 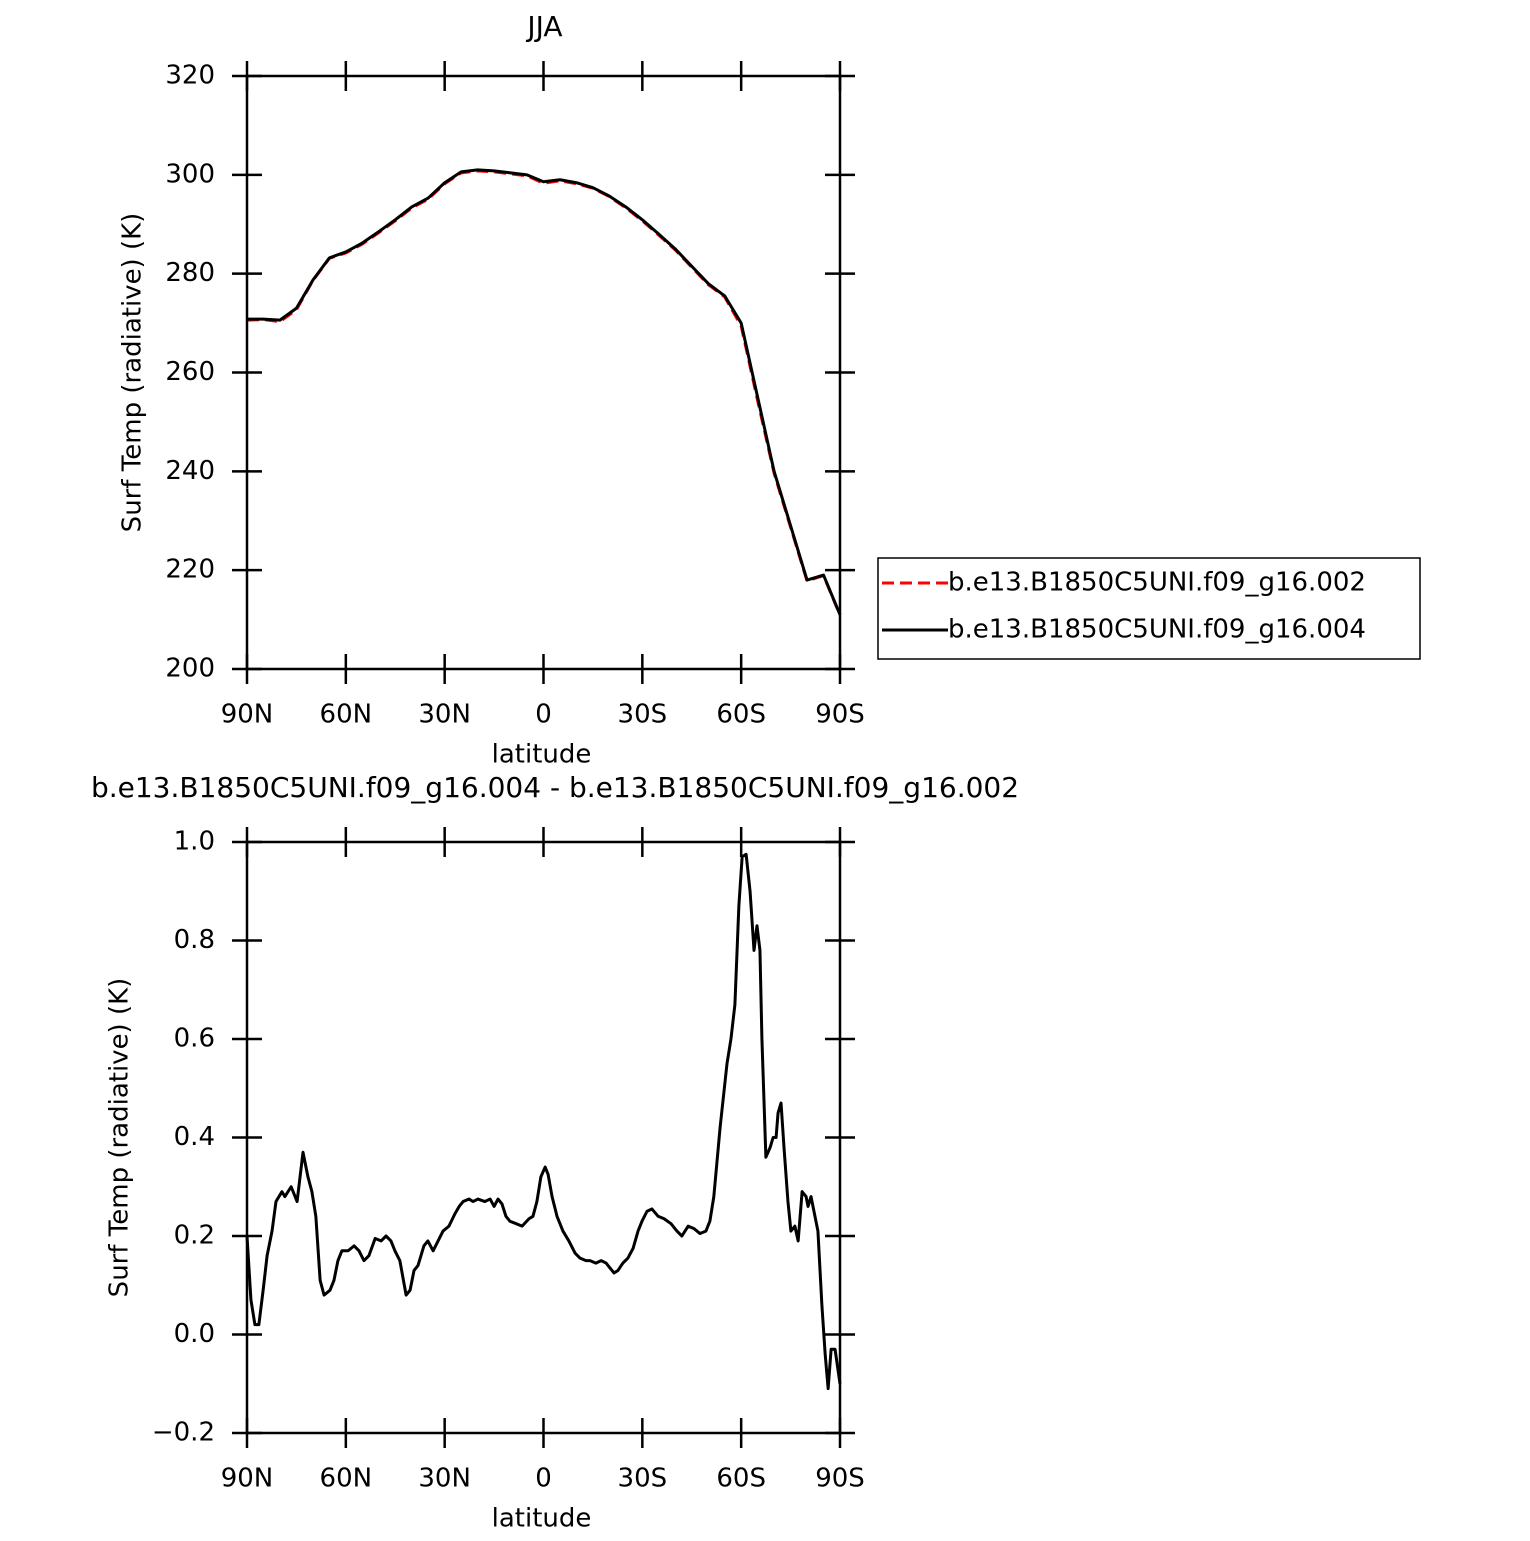 What do you see at coordinates (194, 940) in the screenshot?
I see `y-tick-label: 0.8` at bounding box center [194, 940].